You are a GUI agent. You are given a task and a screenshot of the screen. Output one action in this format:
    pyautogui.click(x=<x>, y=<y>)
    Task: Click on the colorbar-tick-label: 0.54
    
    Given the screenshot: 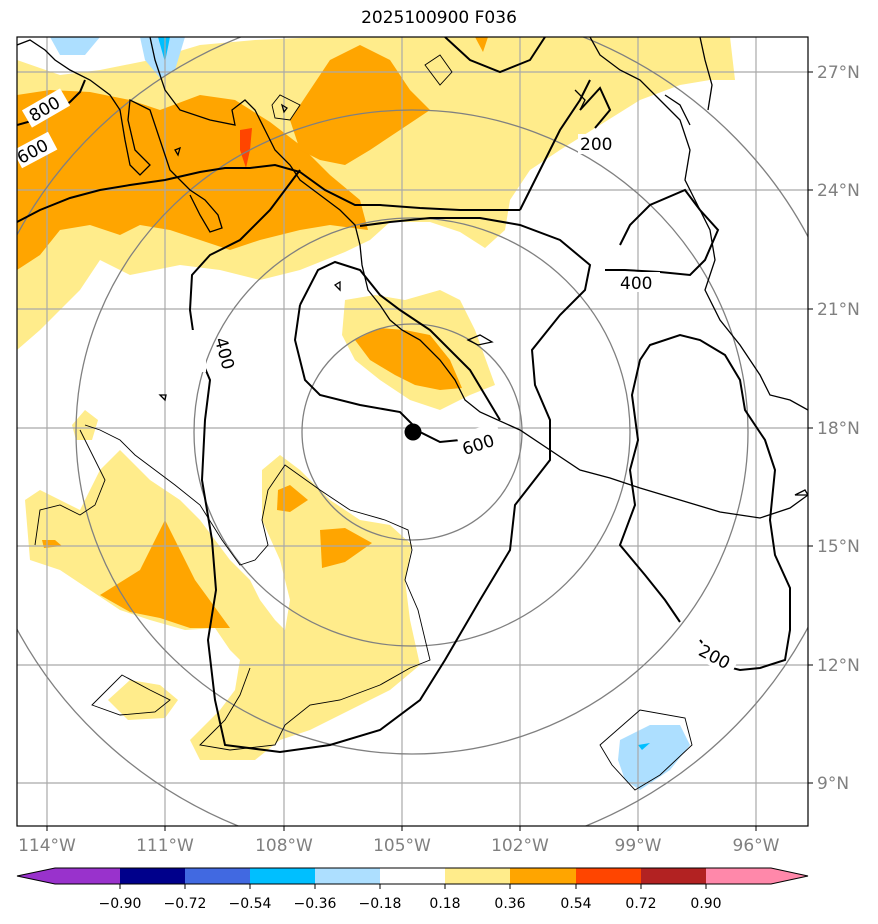 What is the action you would take?
    pyautogui.click(x=575, y=904)
    